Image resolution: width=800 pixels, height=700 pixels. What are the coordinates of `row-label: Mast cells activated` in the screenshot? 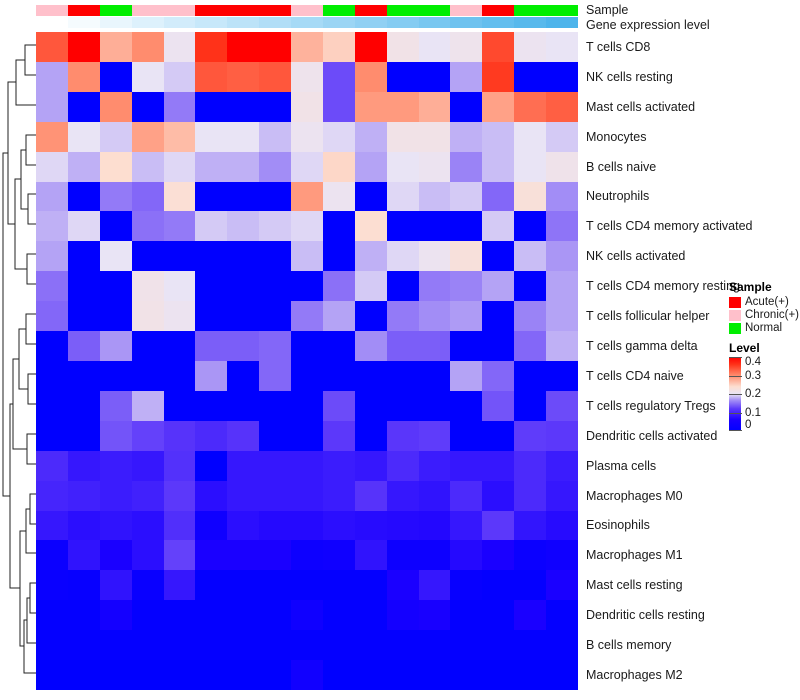 It's located at (641, 106).